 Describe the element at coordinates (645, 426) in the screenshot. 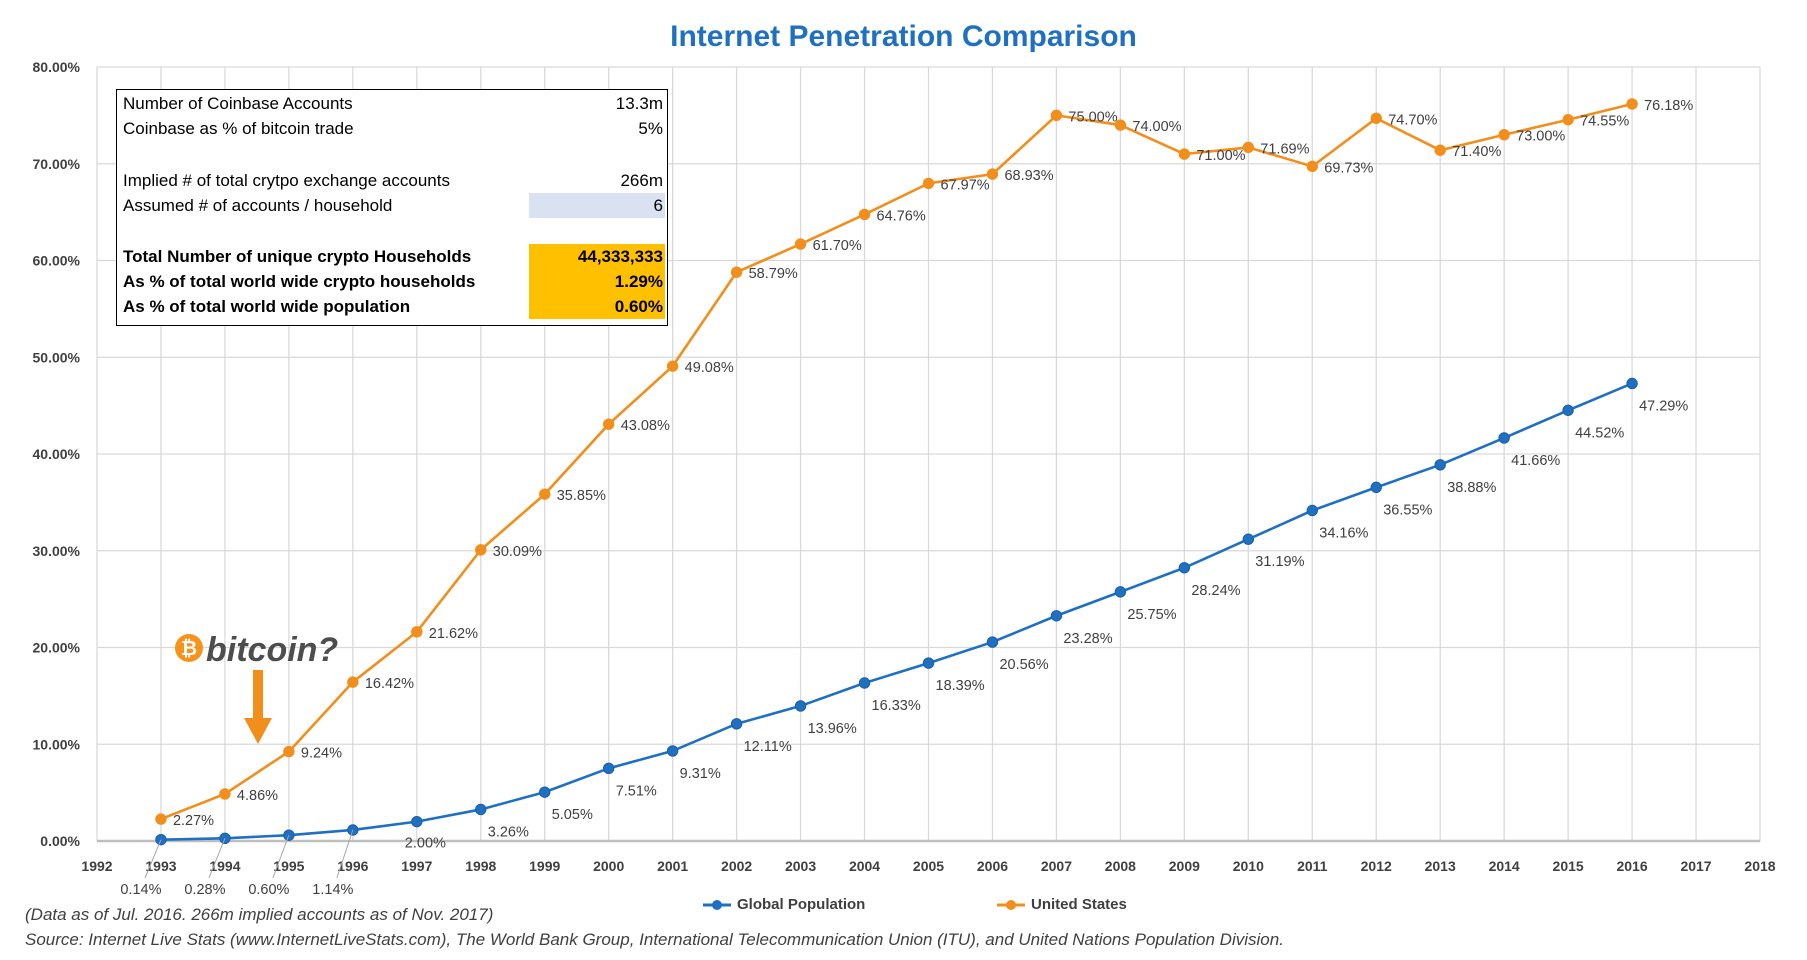

I see `data-label: 43.08%` at that location.